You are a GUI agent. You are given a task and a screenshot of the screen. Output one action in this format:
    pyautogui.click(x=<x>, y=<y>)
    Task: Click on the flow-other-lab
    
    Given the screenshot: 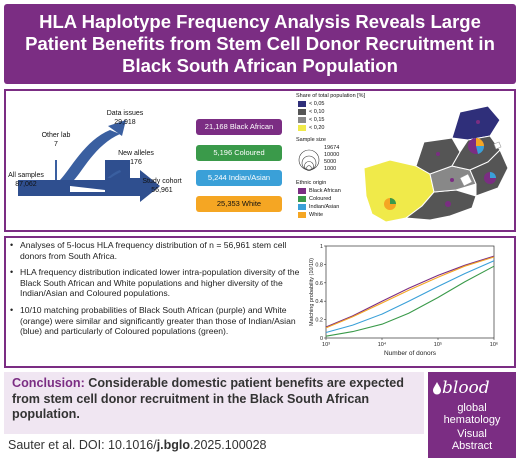 What is the action you would take?
    pyautogui.click(x=56, y=170)
    